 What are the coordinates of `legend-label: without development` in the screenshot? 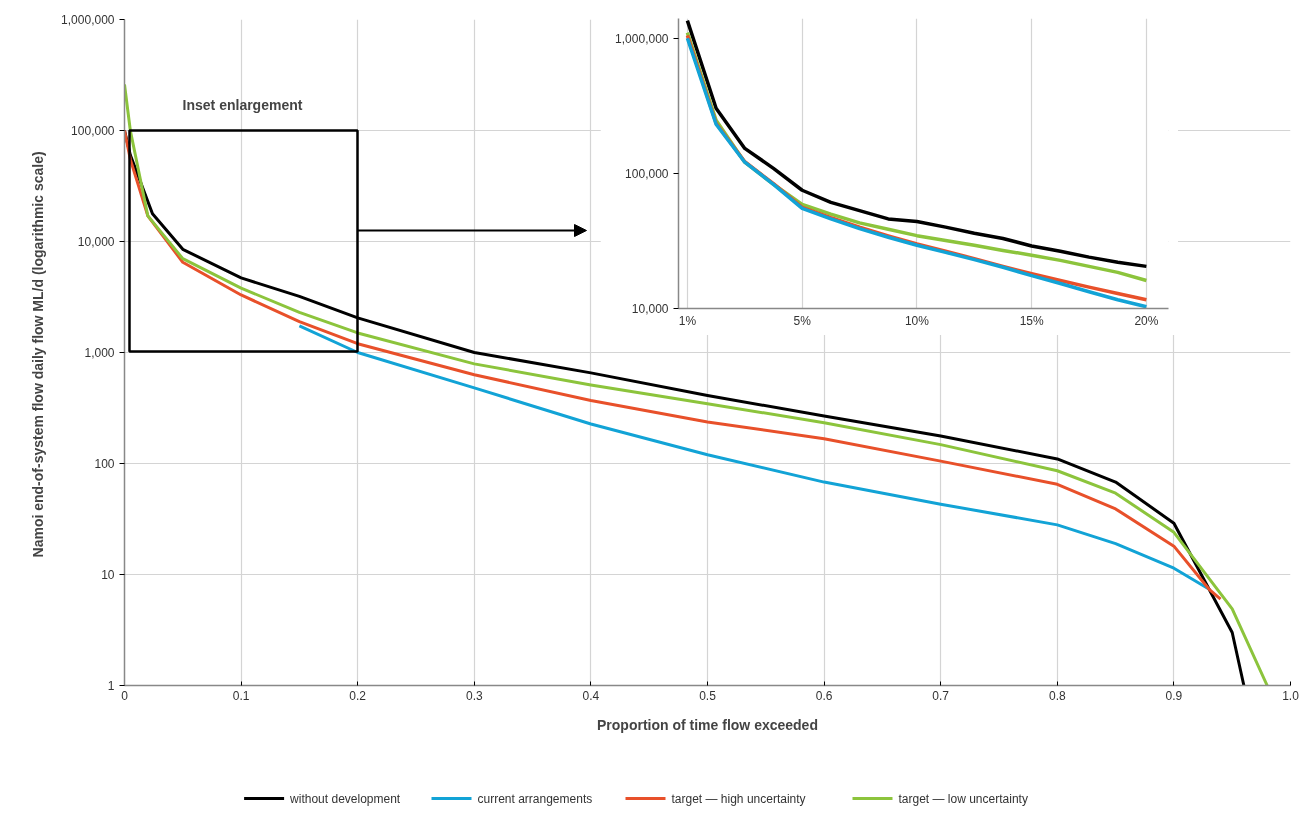 It's located at (345, 798).